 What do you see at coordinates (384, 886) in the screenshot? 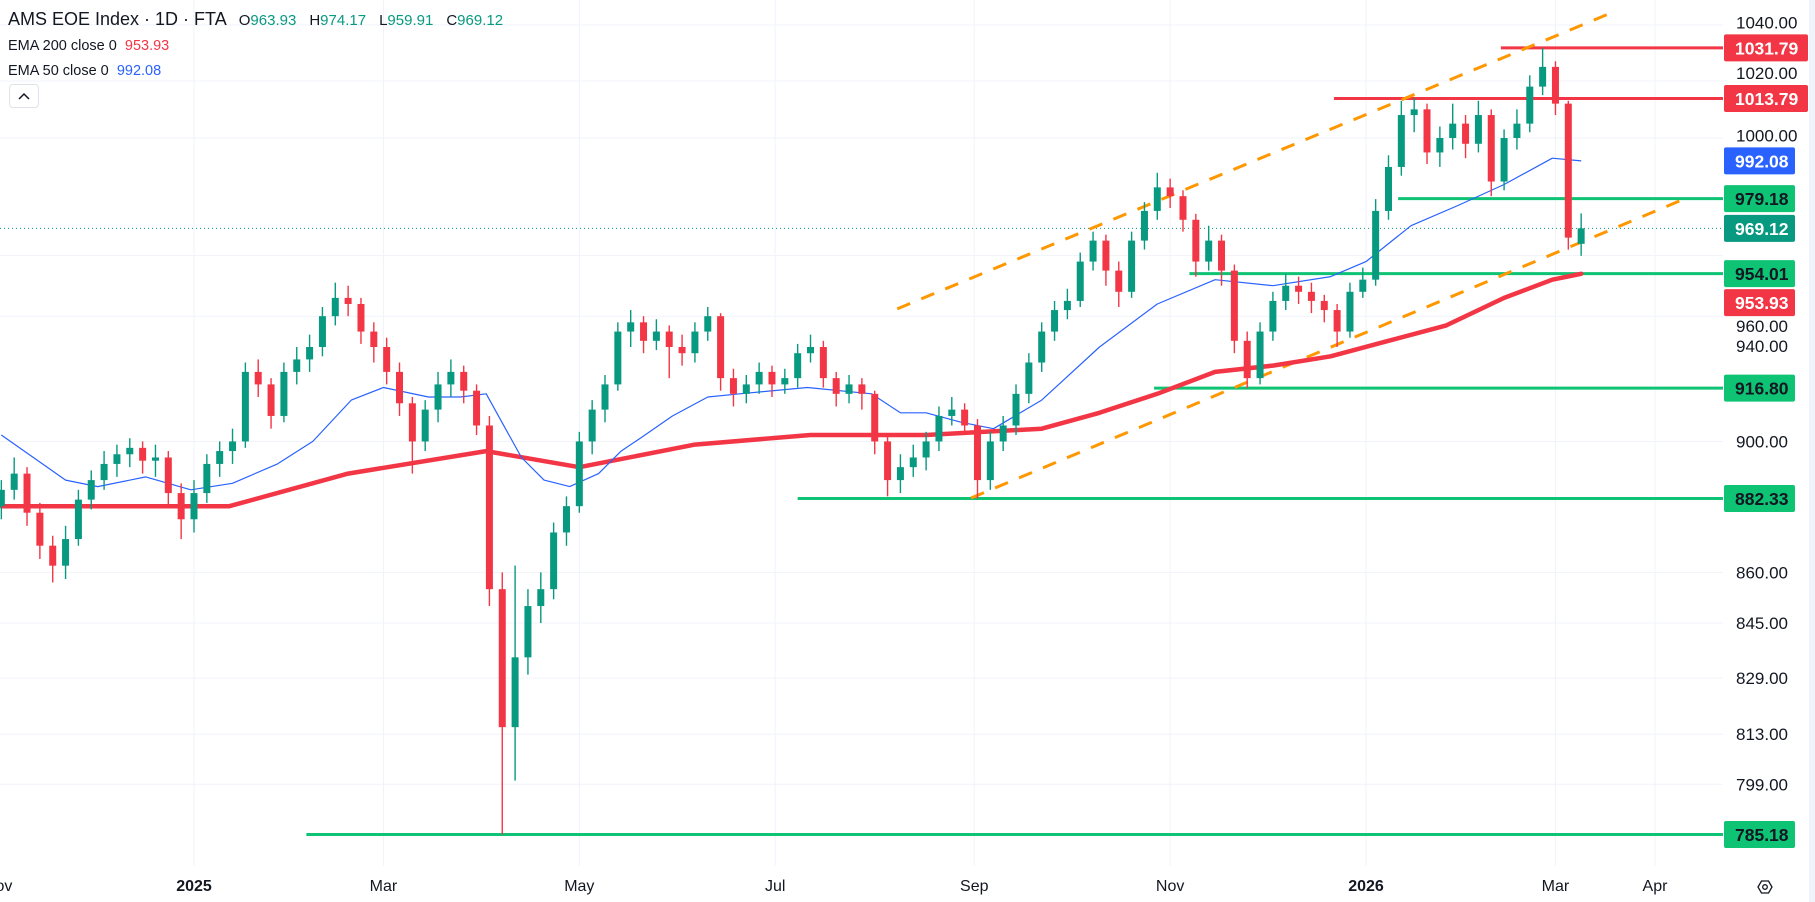
I see `time-tick-label: Mar` at bounding box center [384, 886].